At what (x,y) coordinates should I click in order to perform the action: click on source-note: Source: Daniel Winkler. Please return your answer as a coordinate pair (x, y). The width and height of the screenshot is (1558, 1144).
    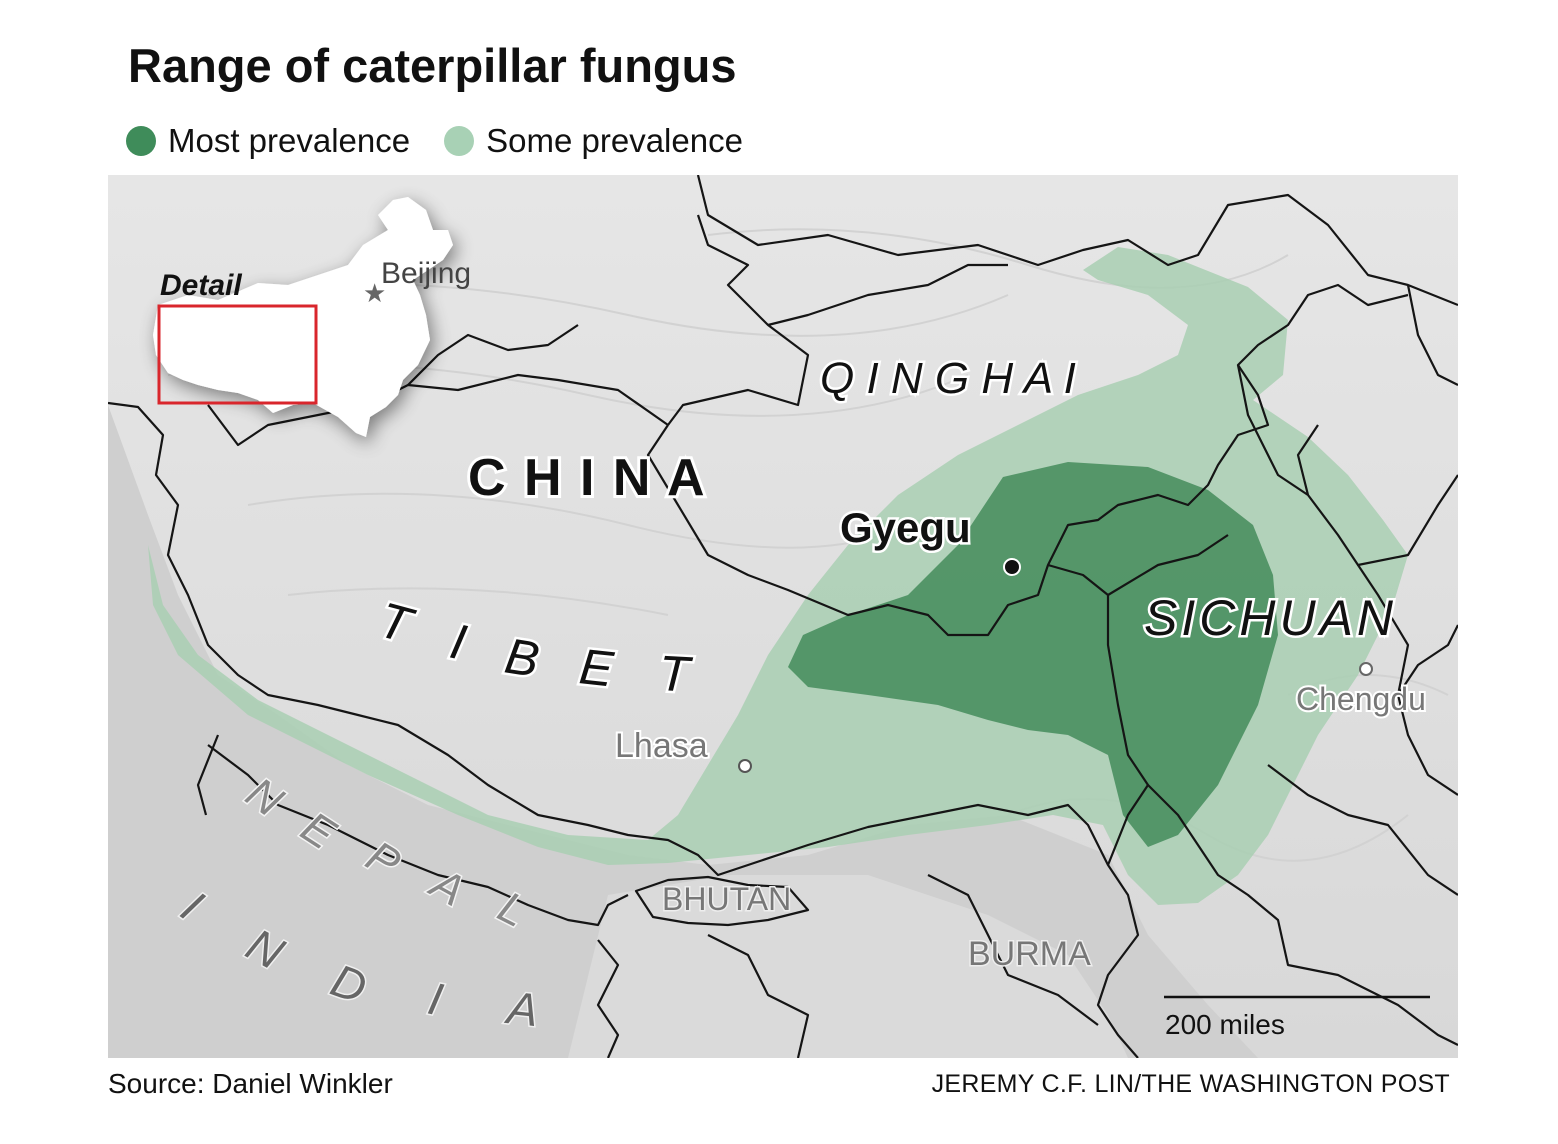
    Looking at the image, I should click on (250, 1083).